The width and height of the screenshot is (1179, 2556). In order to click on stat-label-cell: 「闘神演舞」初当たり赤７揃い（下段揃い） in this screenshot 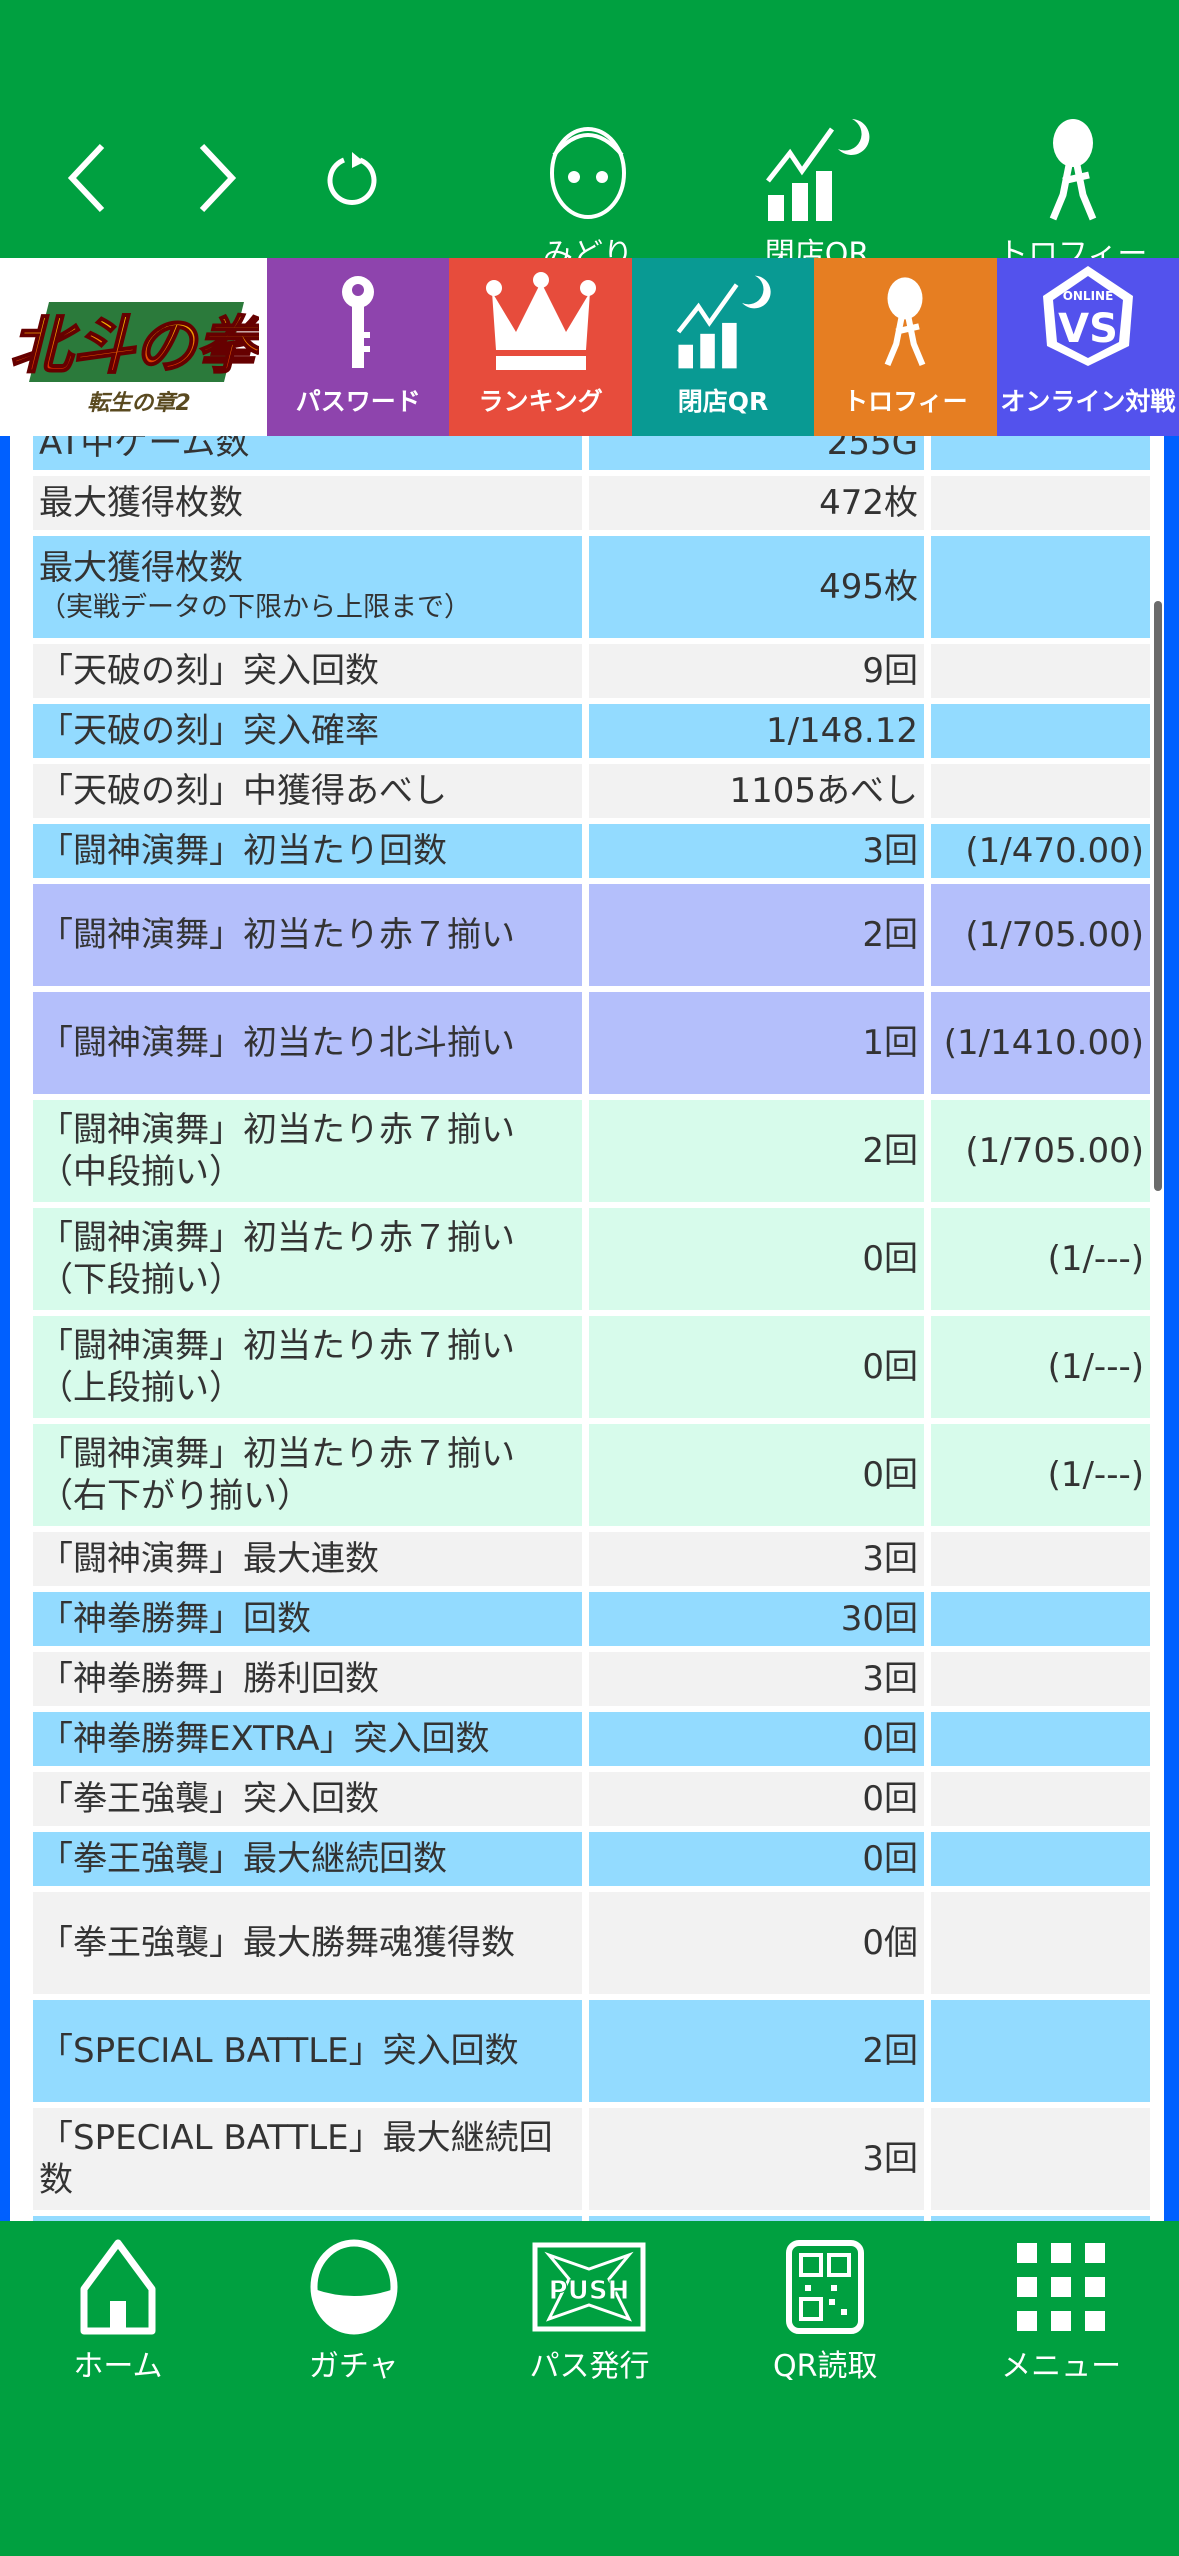, I will do `click(307, 1259)`.